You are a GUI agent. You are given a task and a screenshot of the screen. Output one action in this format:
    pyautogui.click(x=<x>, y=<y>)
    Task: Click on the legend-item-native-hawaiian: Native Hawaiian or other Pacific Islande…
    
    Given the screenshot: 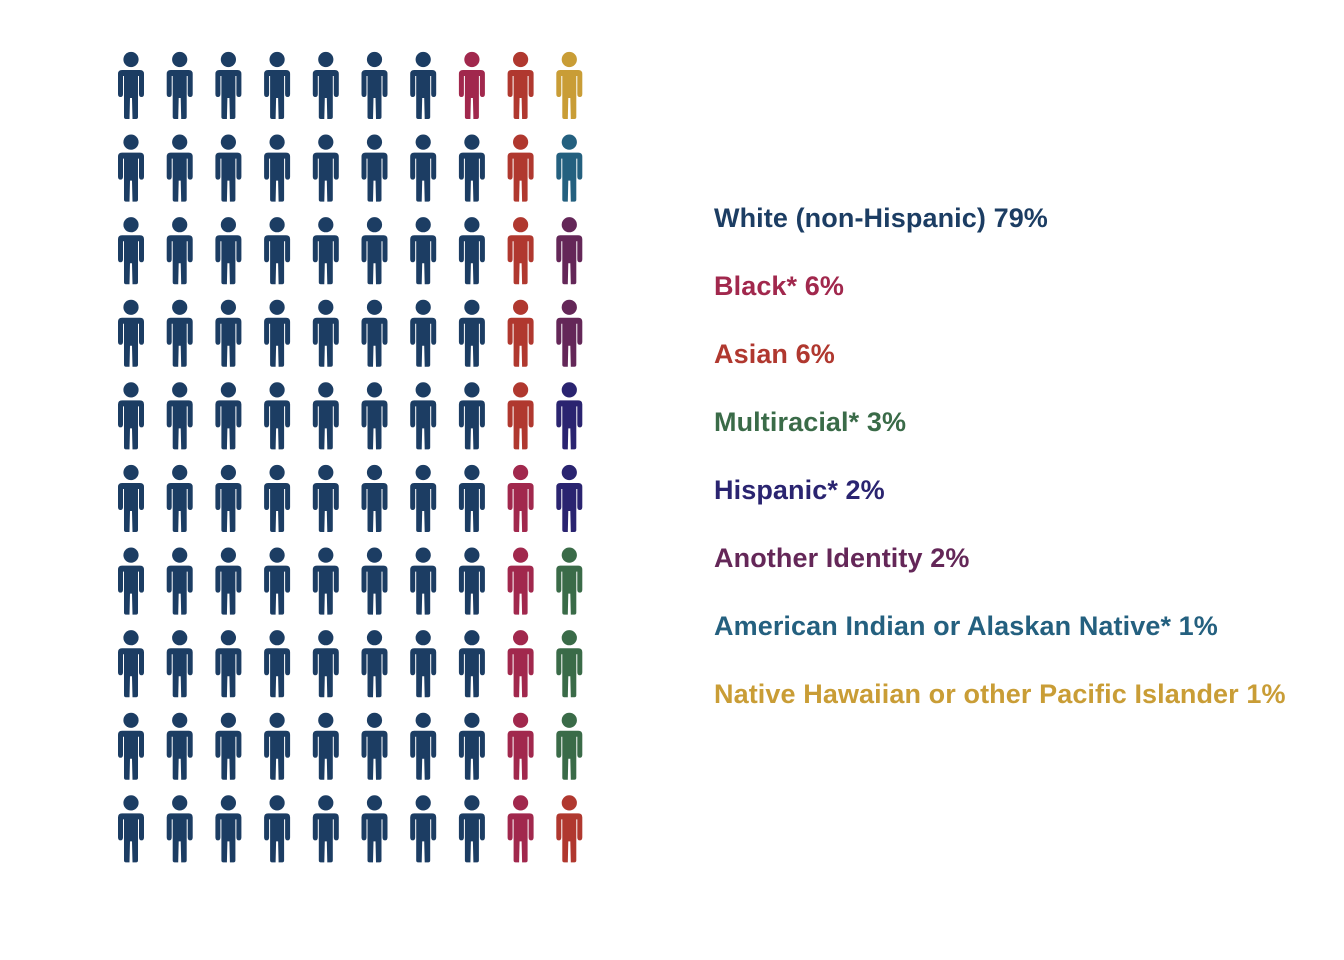 What is the action you would take?
    pyautogui.click(x=1000, y=694)
    